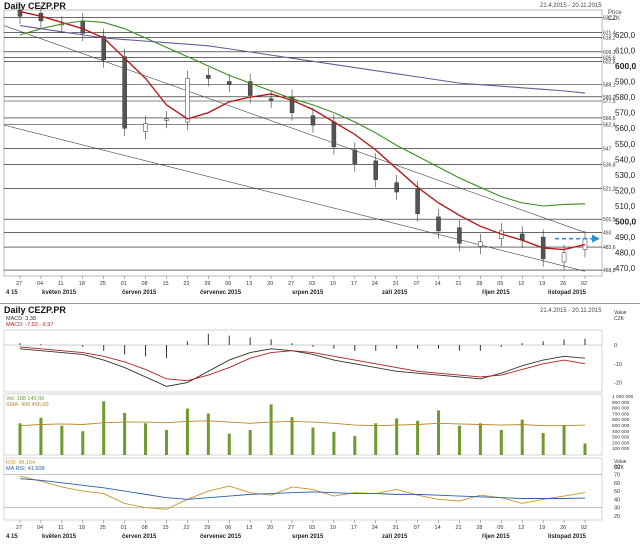  I want to click on y-axis-label: 500,0, so click(626, 222).